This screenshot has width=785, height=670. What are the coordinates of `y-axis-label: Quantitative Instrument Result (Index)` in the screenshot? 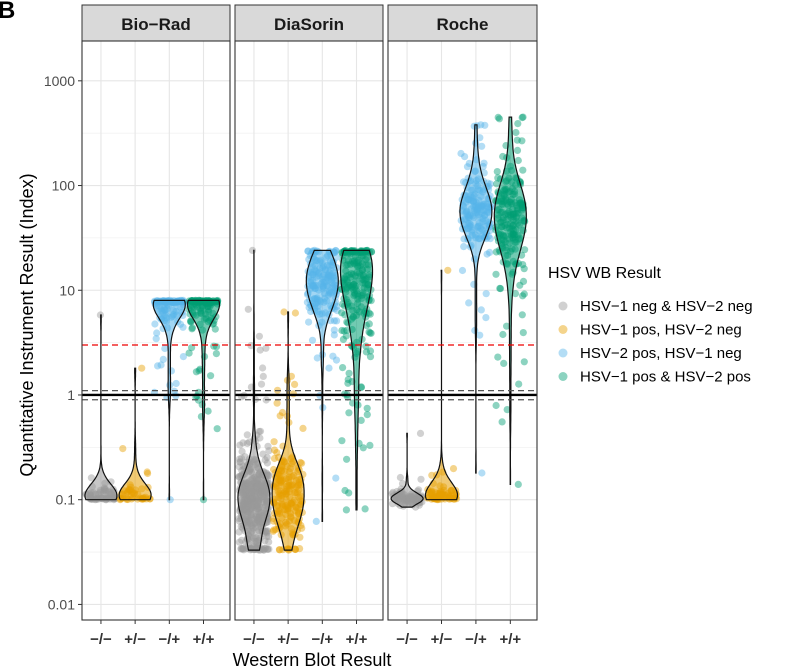 It's located at (27, 324).